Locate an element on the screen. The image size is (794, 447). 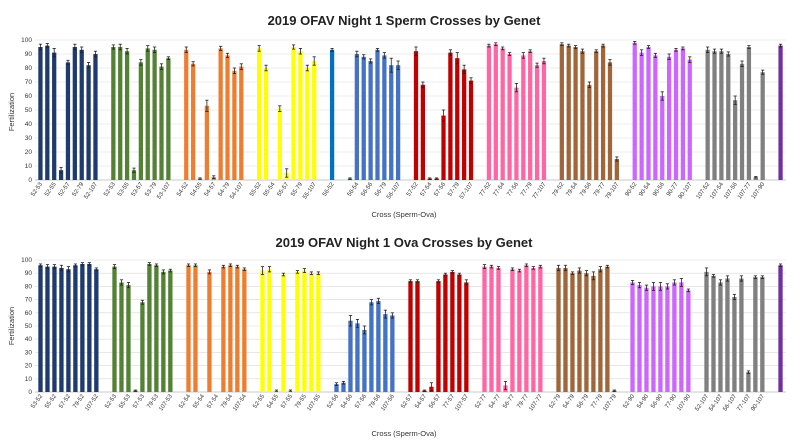
x-tick-label: 57-52 is located at coordinates (413, 189).